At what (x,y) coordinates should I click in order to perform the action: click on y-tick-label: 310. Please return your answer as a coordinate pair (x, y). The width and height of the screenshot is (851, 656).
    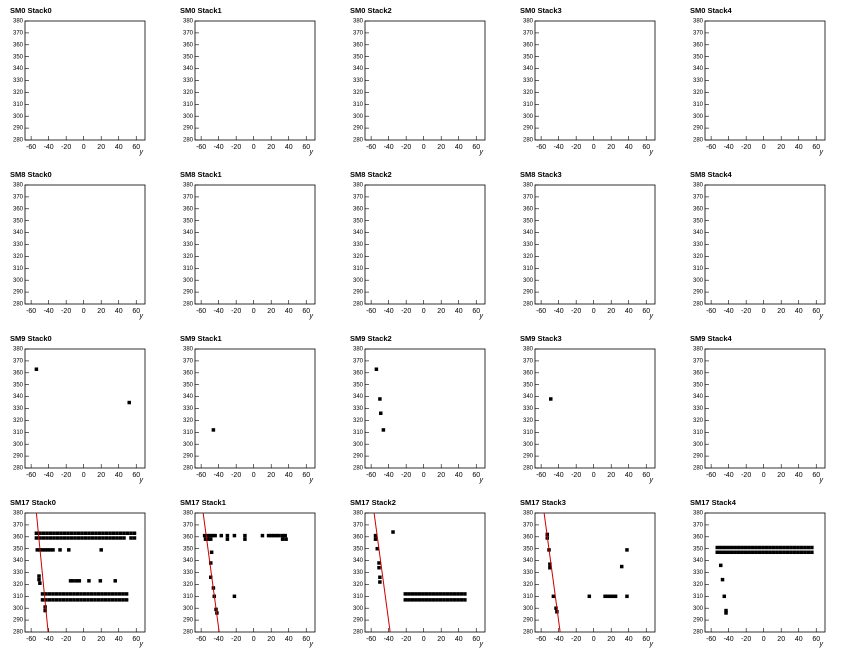
    Looking at the image, I should click on (358, 597).